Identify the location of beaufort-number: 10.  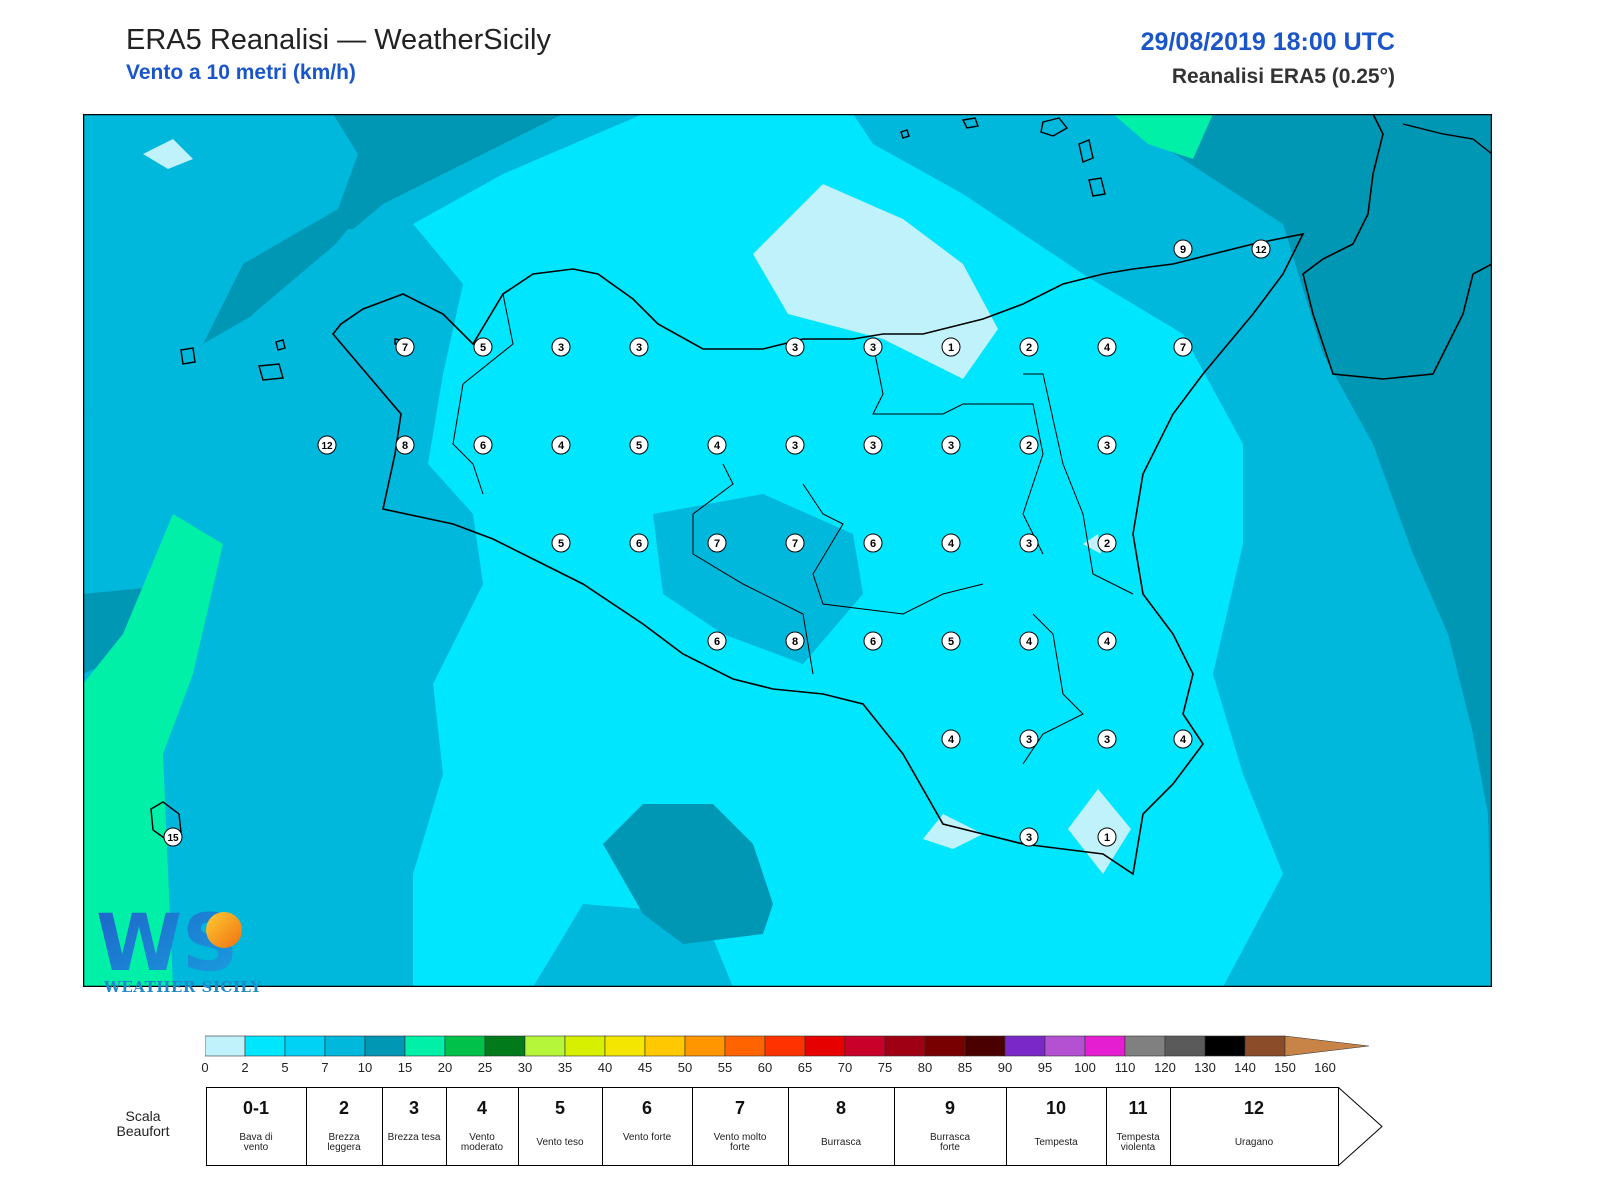
(1056, 1108).